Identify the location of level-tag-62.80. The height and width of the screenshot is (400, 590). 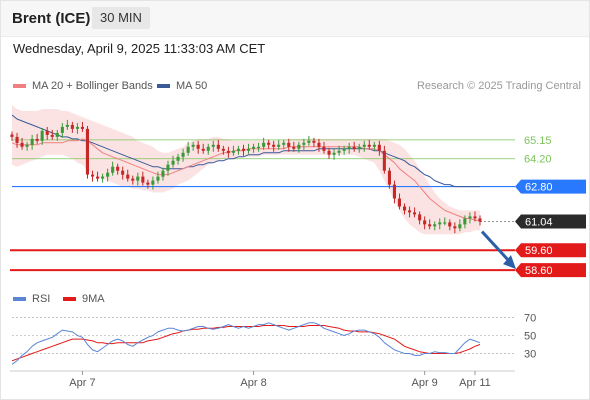
(550, 186).